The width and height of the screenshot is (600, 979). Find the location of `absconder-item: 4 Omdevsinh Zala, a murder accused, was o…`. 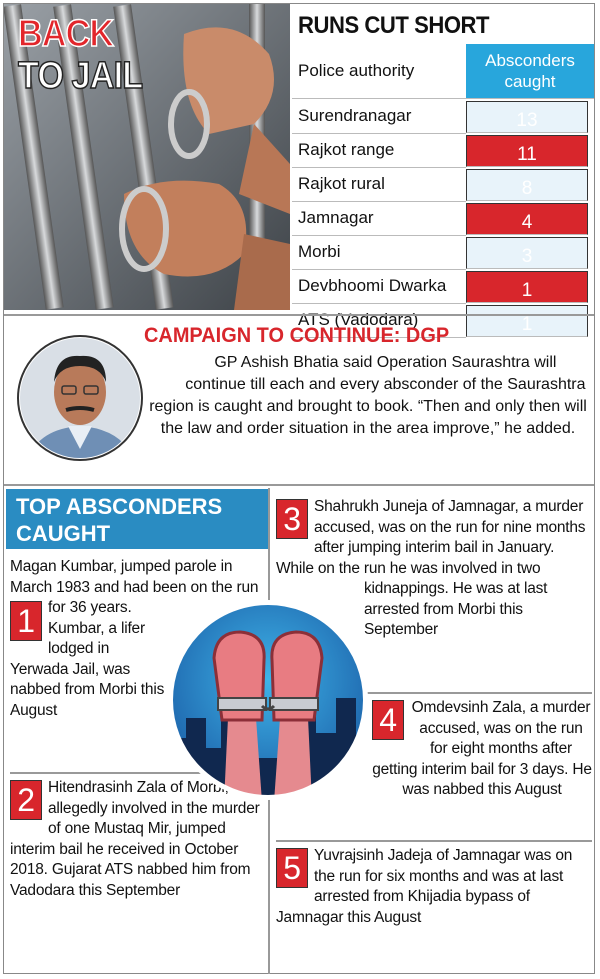

absconder-item: 4 Omdevsinh Zala, a murder accused, was o… is located at coordinates (434, 764).